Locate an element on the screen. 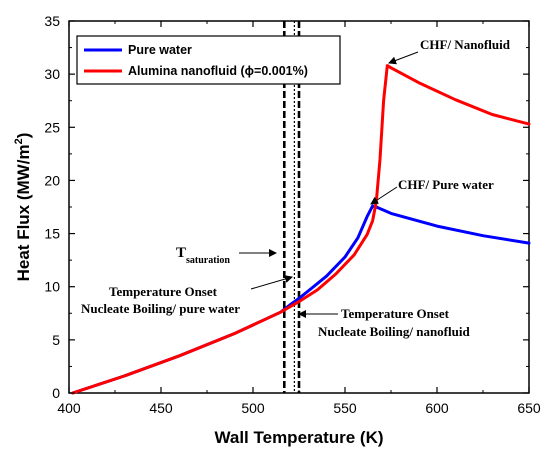 This screenshot has height=453, width=550. arrow-chf-nanofluid is located at coordinates (403, 58).